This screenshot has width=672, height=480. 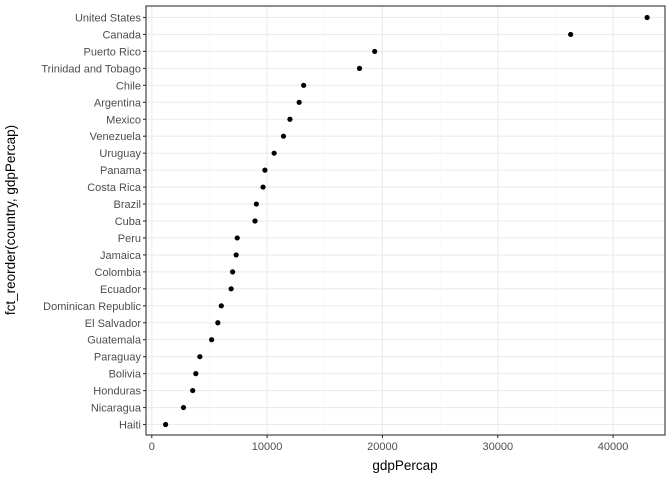 I want to click on y-tick-label: Haiti, so click(x=130, y=426).